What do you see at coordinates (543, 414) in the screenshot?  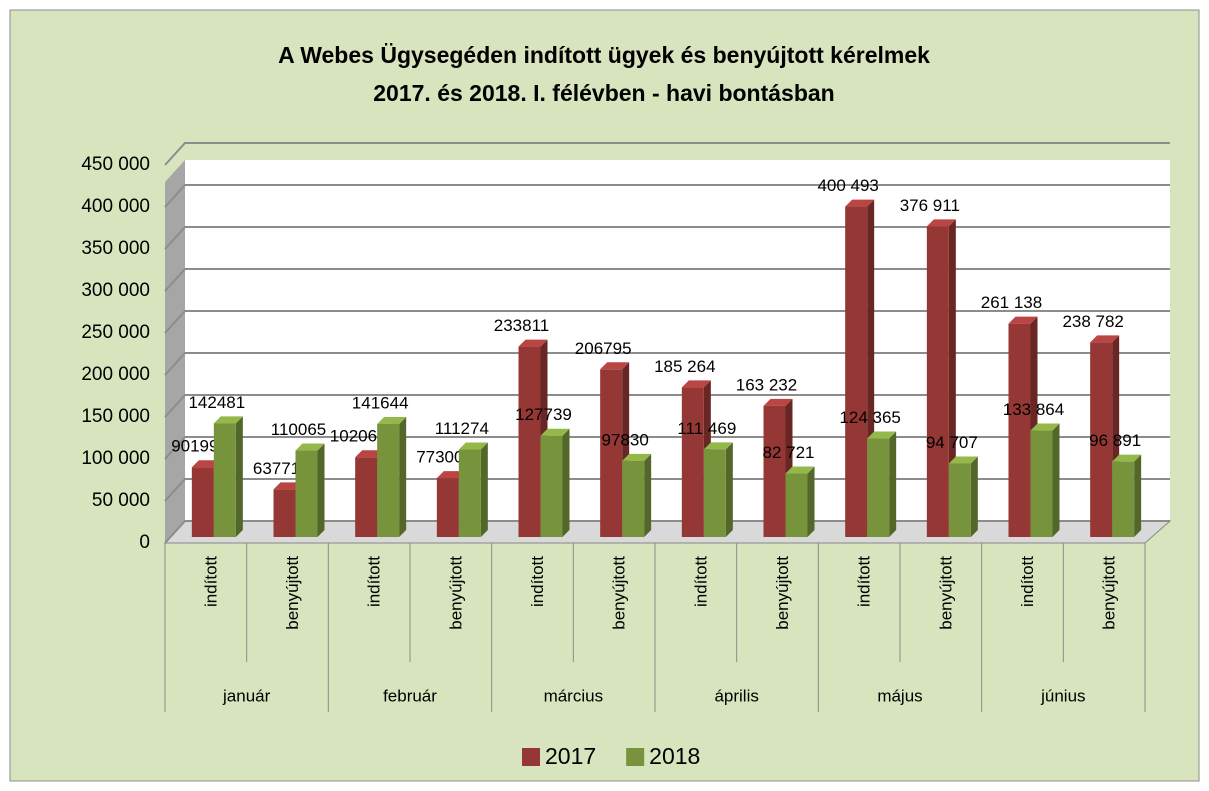 I see `value-label: 127739` at bounding box center [543, 414].